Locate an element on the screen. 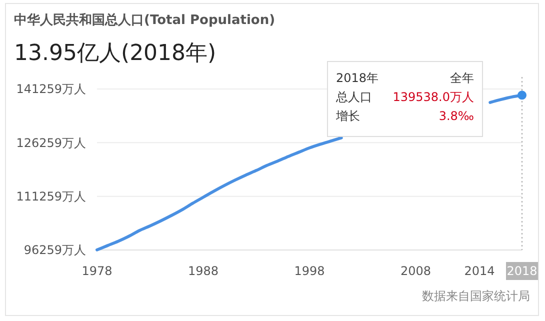 This screenshot has width=545, height=321. text: 2018年 is located at coordinates (357, 78).